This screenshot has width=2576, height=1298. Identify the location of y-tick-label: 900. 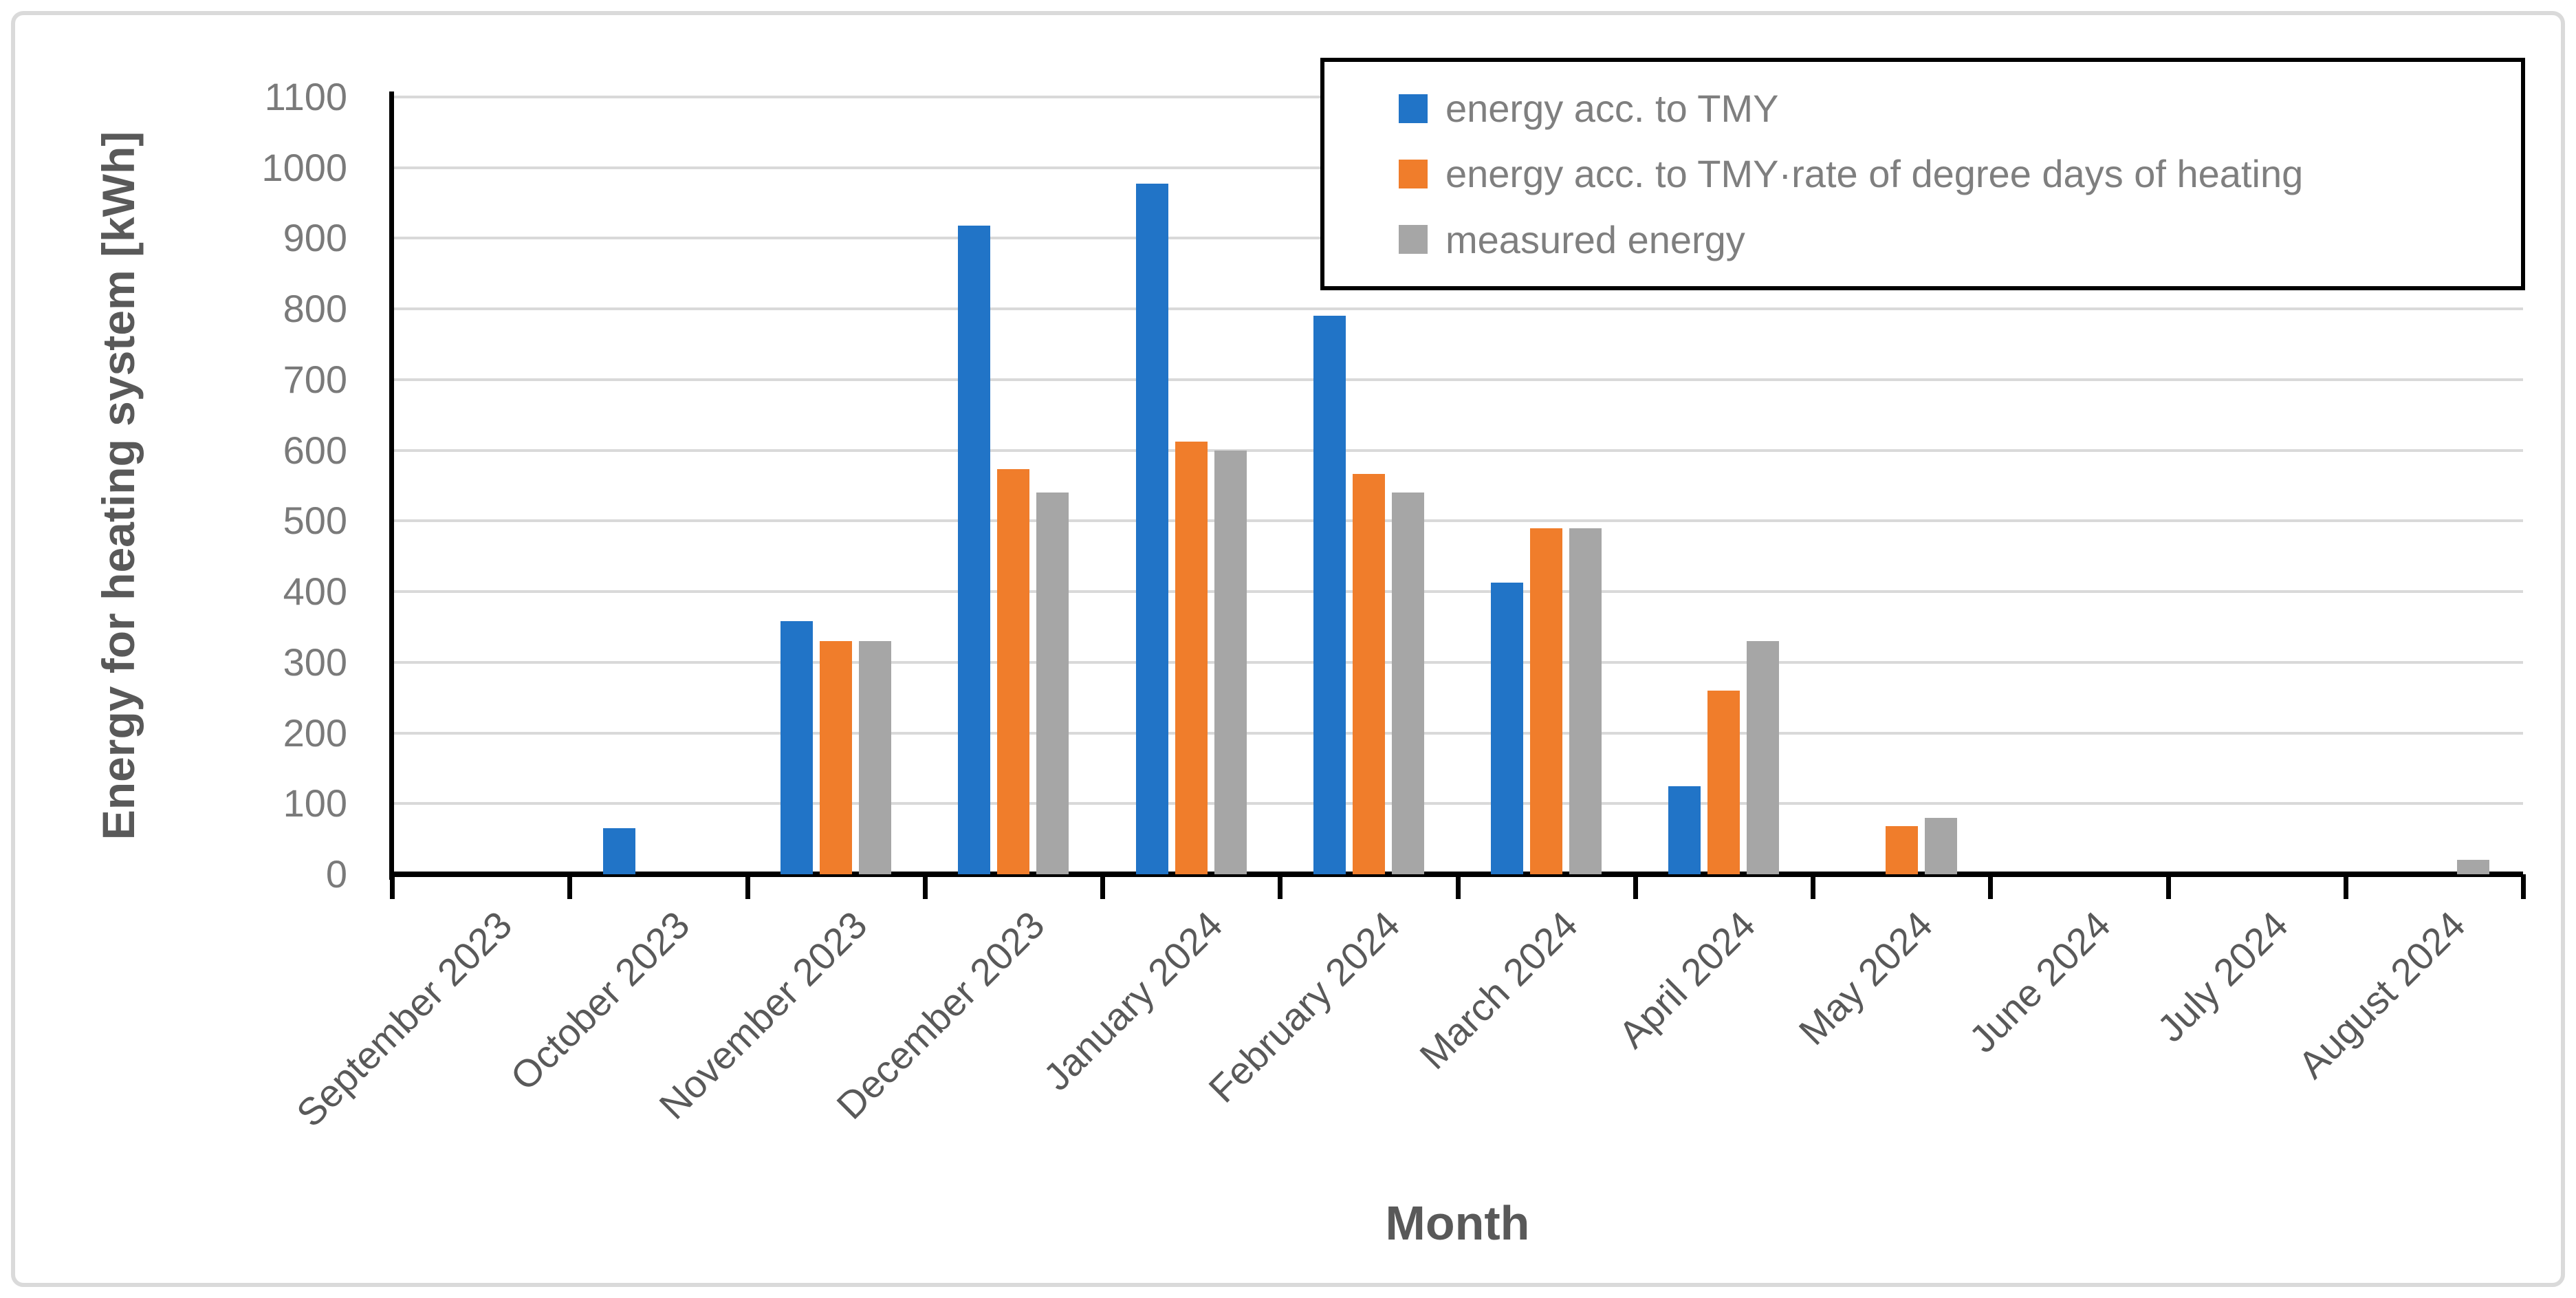
(315, 238).